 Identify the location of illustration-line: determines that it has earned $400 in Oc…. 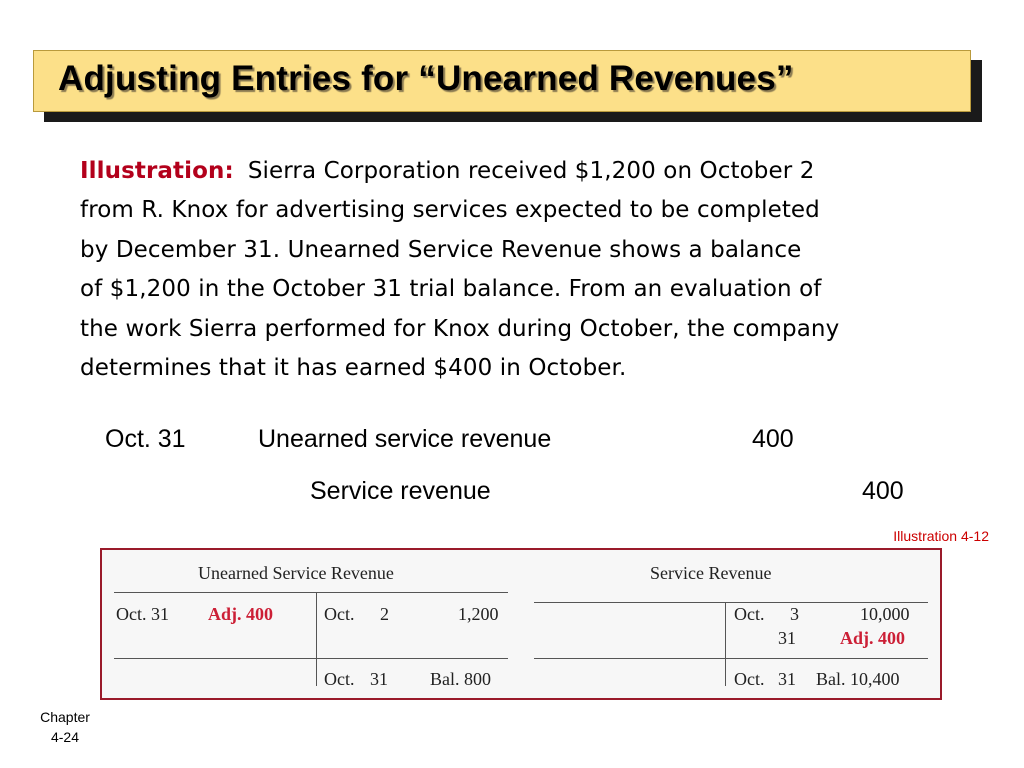
(353, 368).